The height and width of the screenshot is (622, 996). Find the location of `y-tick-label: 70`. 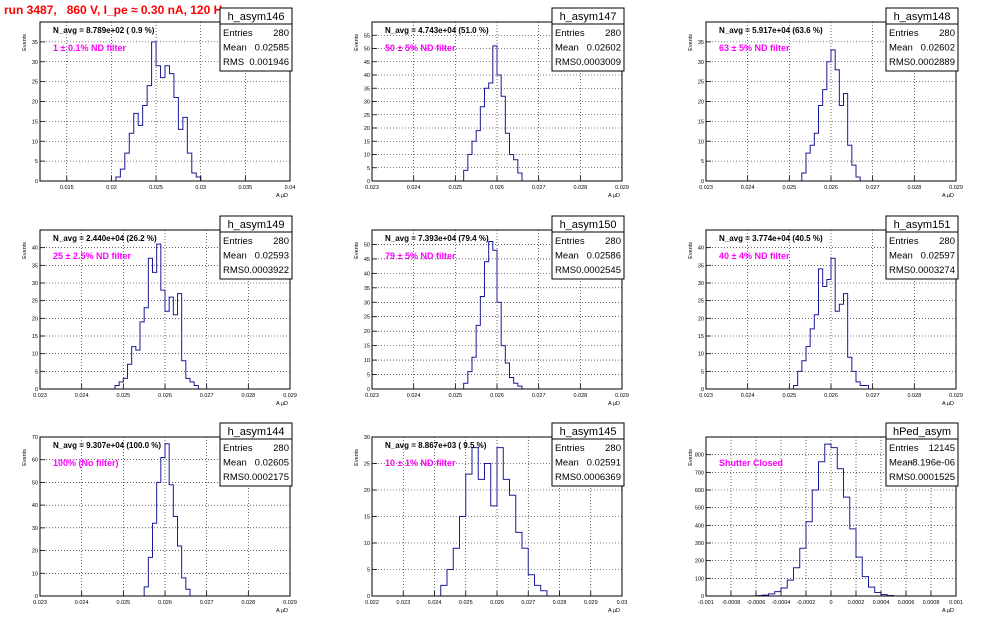

y-tick-label: 70 is located at coordinates (35, 438).